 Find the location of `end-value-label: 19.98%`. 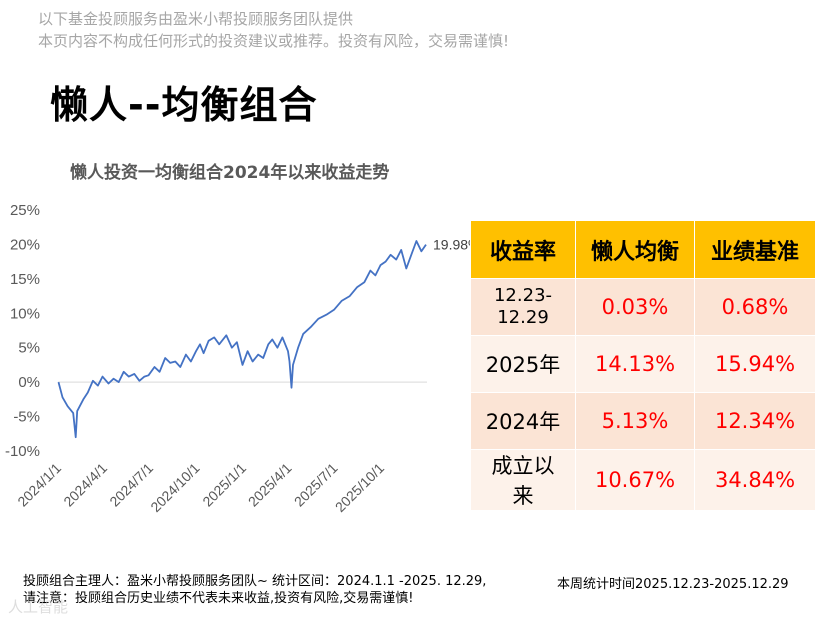

end-value-label: 19.98% is located at coordinates (456, 245).